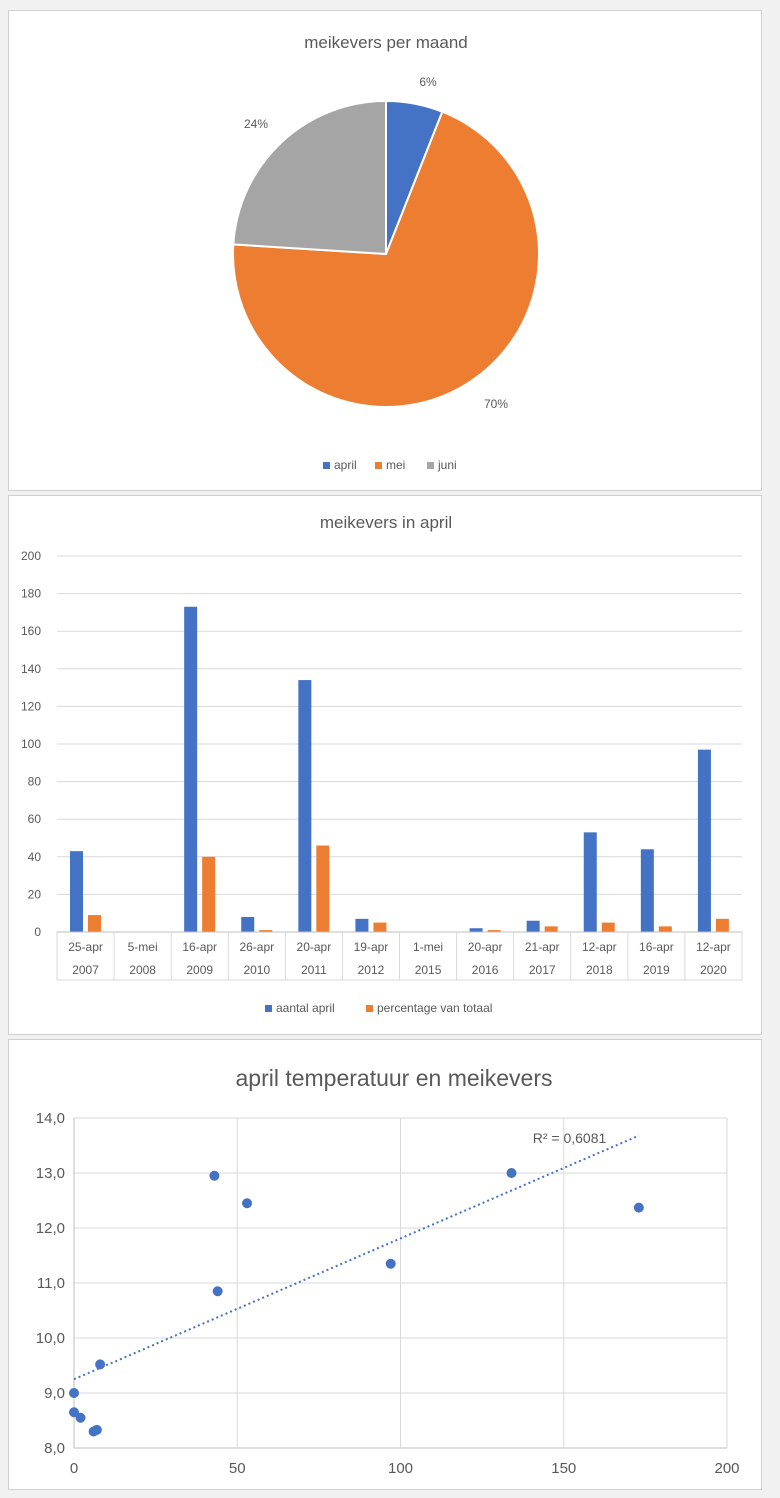 The image size is (780, 1498). I want to click on bar-aantal-april-2010, so click(248, 924).